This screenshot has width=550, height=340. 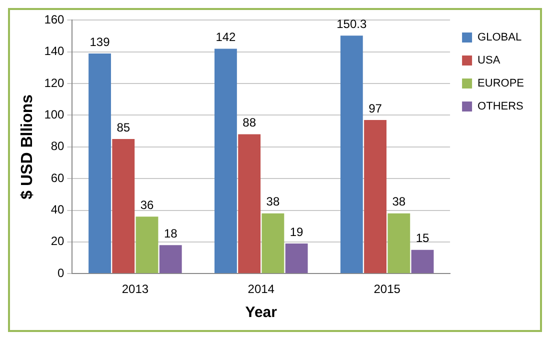 What do you see at coordinates (100, 41) in the screenshot?
I see `data-label: 139` at bounding box center [100, 41].